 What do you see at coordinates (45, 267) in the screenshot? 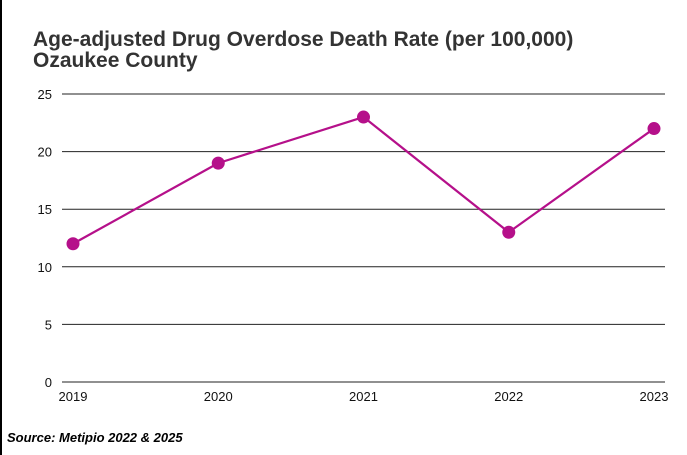
I see `y-tick-label-10: 10` at bounding box center [45, 267].